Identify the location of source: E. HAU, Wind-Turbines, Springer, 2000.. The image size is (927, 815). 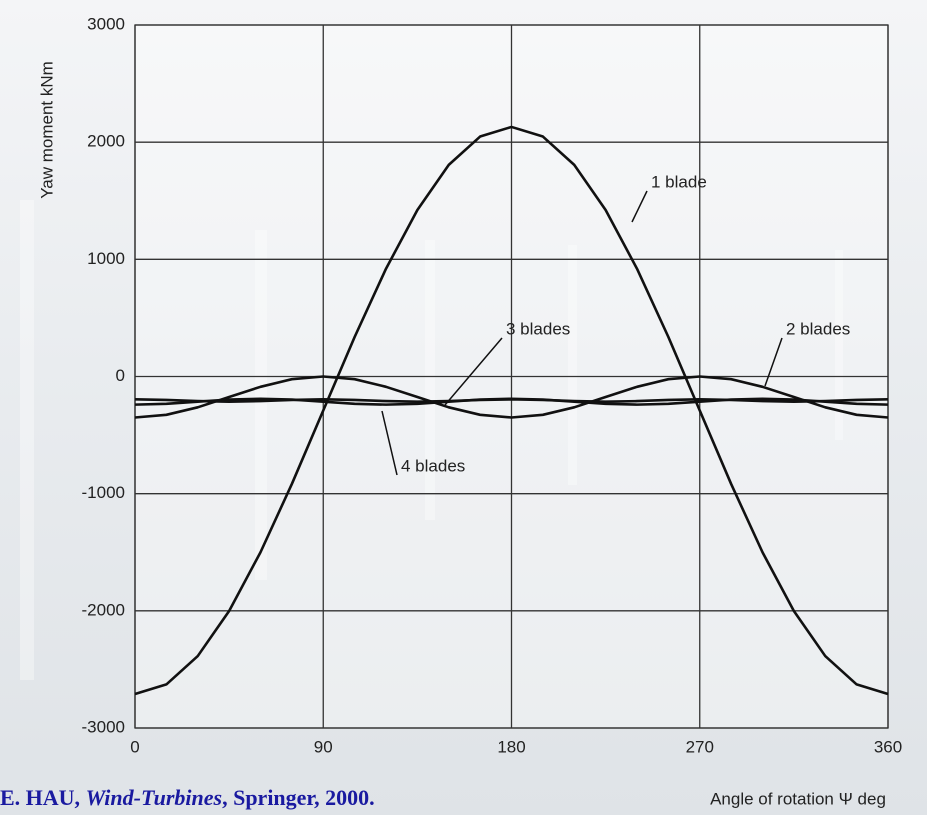
(187, 797).